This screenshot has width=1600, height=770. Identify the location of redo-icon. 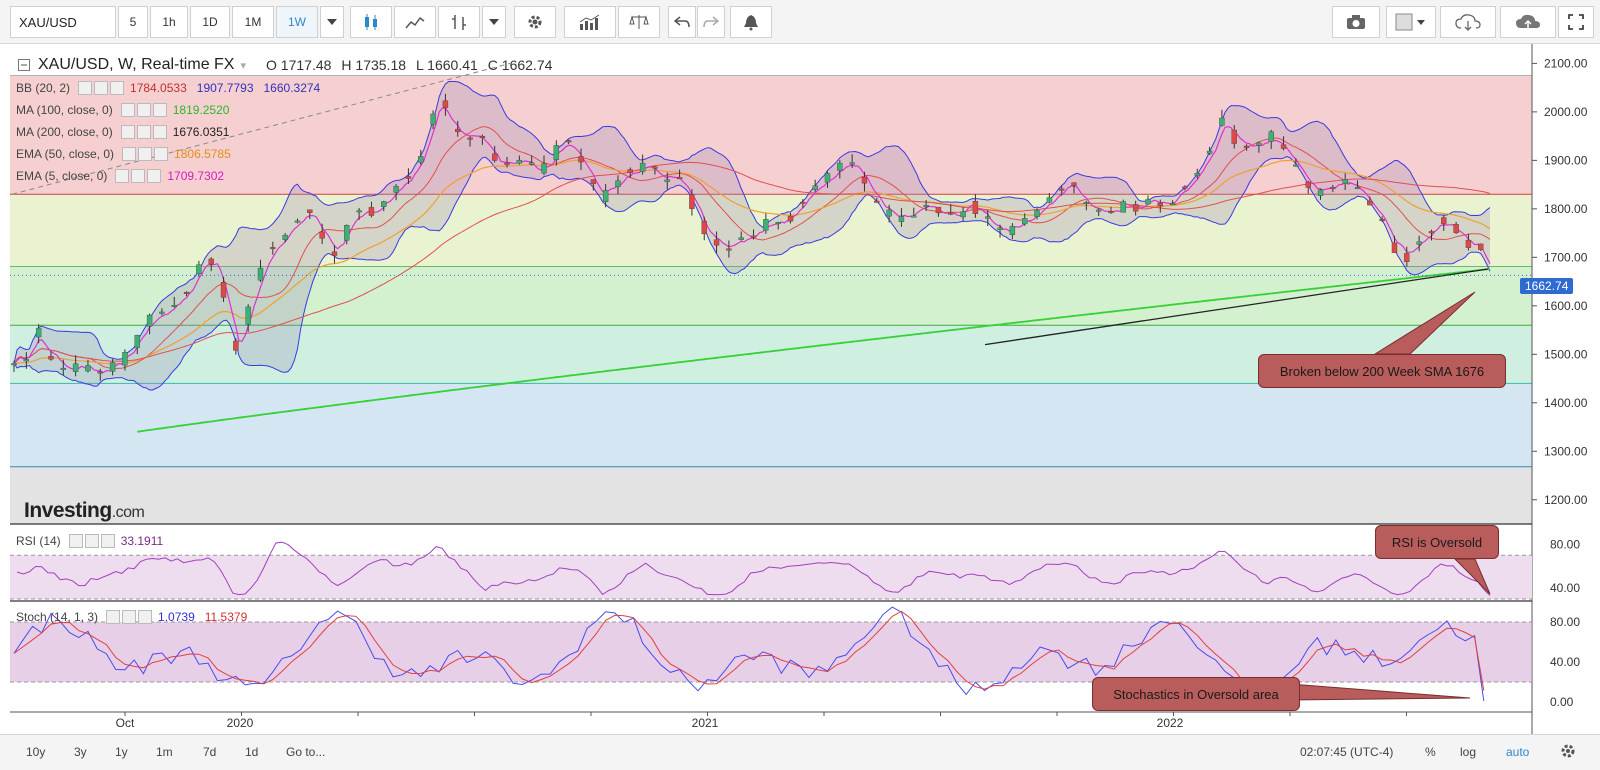
(711, 22).